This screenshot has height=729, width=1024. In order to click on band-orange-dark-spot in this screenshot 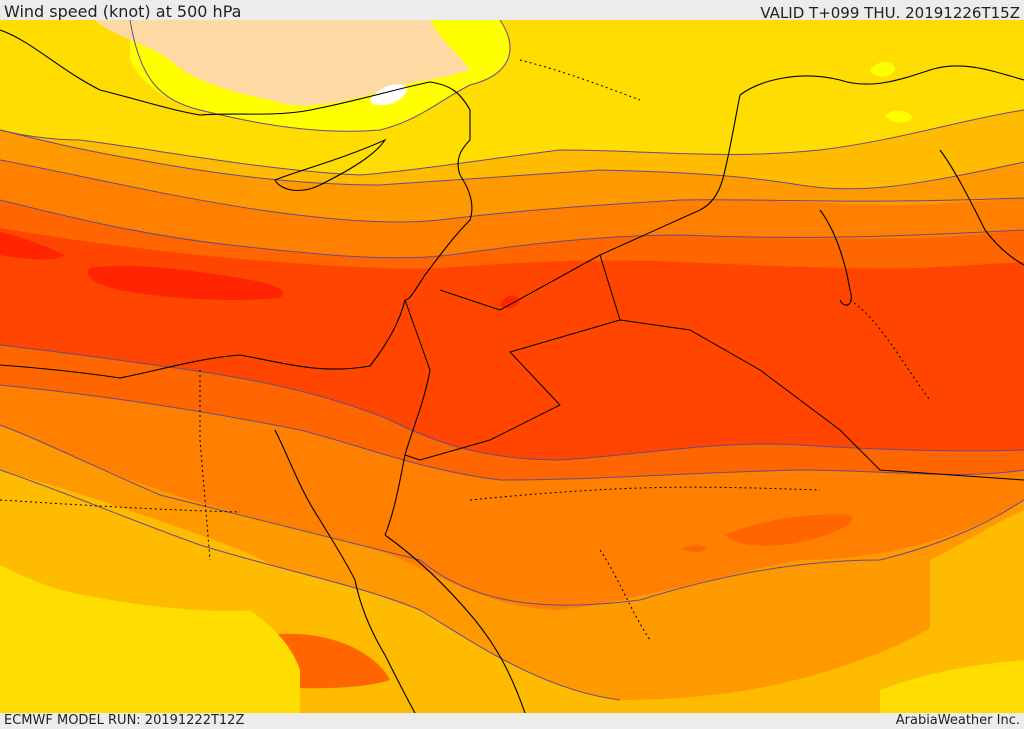, I will do `click(694, 548)`.